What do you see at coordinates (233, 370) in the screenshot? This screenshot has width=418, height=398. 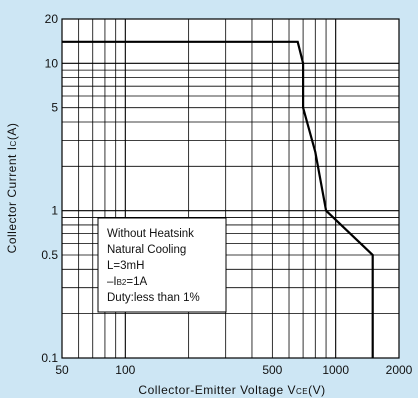 I see `x-tick-labels: 50 100 500 1000 2000` at bounding box center [233, 370].